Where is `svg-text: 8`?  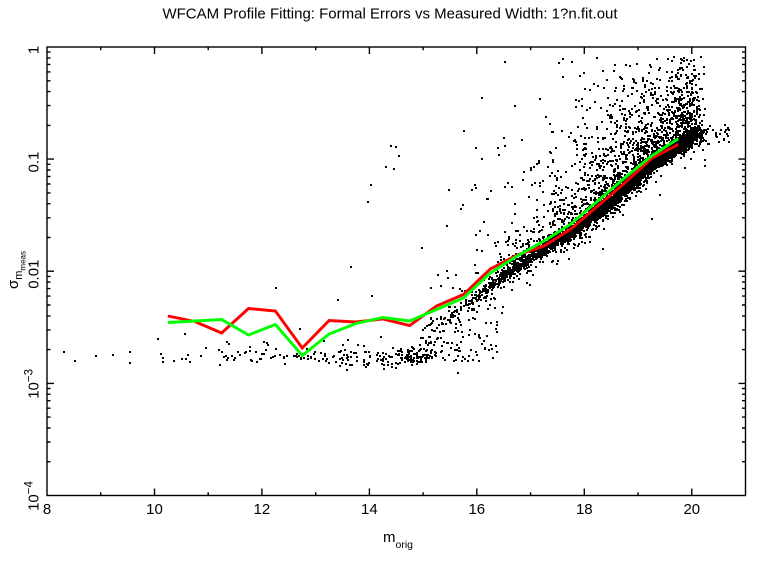
svg-text: 8 is located at coordinates (47, 509).